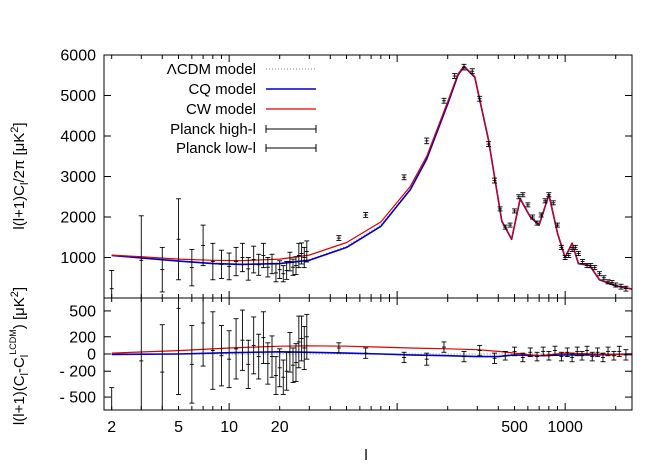 The width and height of the screenshot is (664, 465). What do you see at coordinates (78, 177) in the screenshot?
I see `ytick-label-spectrum-2: 3000` at bounding box center [78, 177].